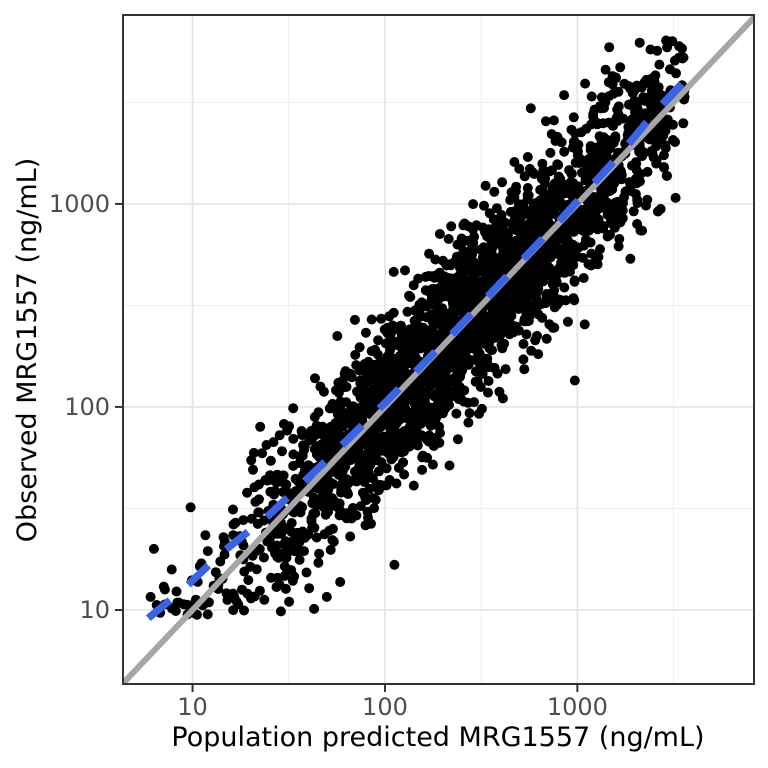  I want to click on x-axis-title: Population predicted MRG1557 (ng/mL), so click(437, 737).